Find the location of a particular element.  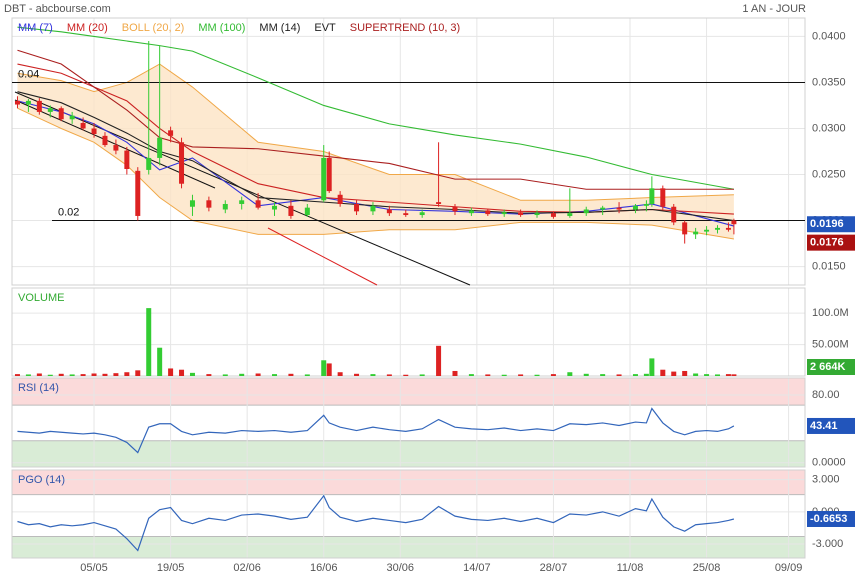

y-tick-label: 0.0150 is located at coordinates (829, 266).